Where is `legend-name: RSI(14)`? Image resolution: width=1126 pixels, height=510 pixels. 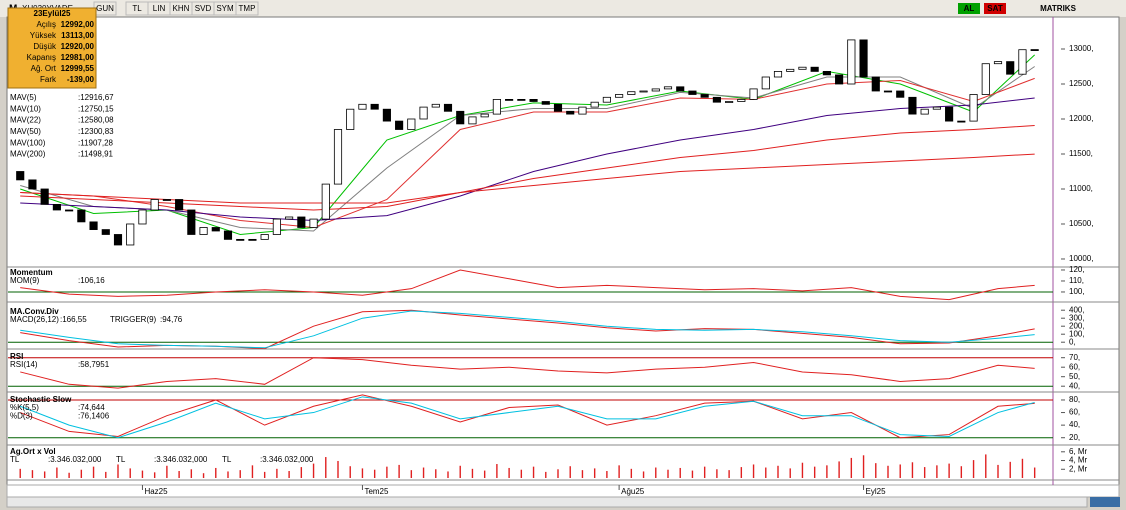
legend-name: RSI(14) is located at coordinates (24, 364).